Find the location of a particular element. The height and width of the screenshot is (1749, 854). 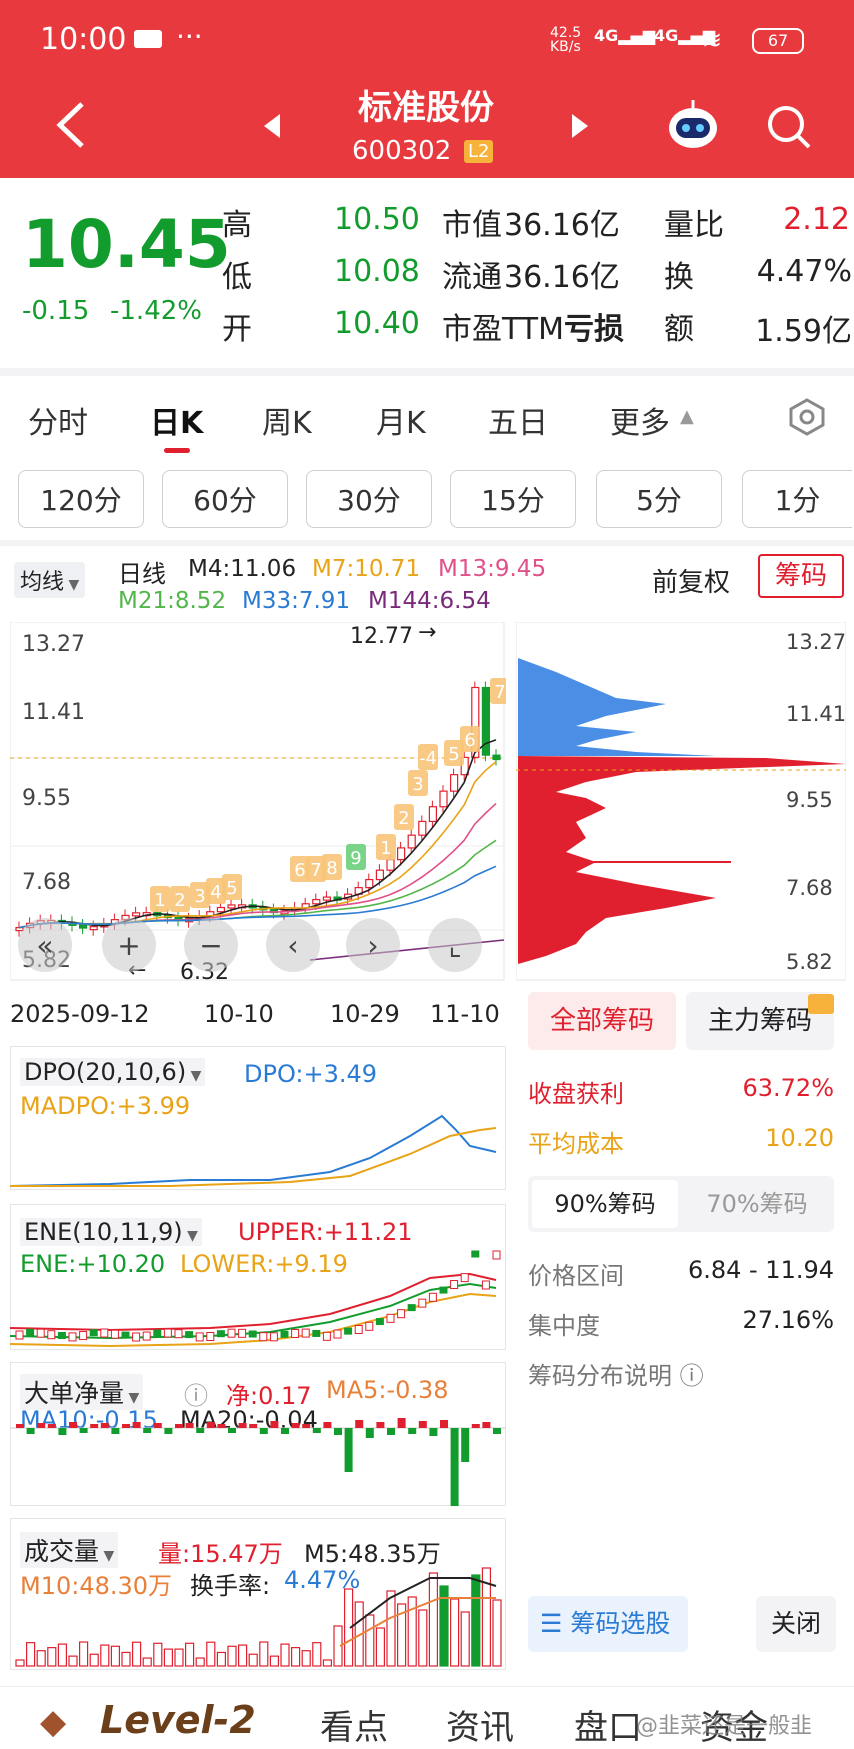

td-tag: 7 is located at coordinates (498, 691).